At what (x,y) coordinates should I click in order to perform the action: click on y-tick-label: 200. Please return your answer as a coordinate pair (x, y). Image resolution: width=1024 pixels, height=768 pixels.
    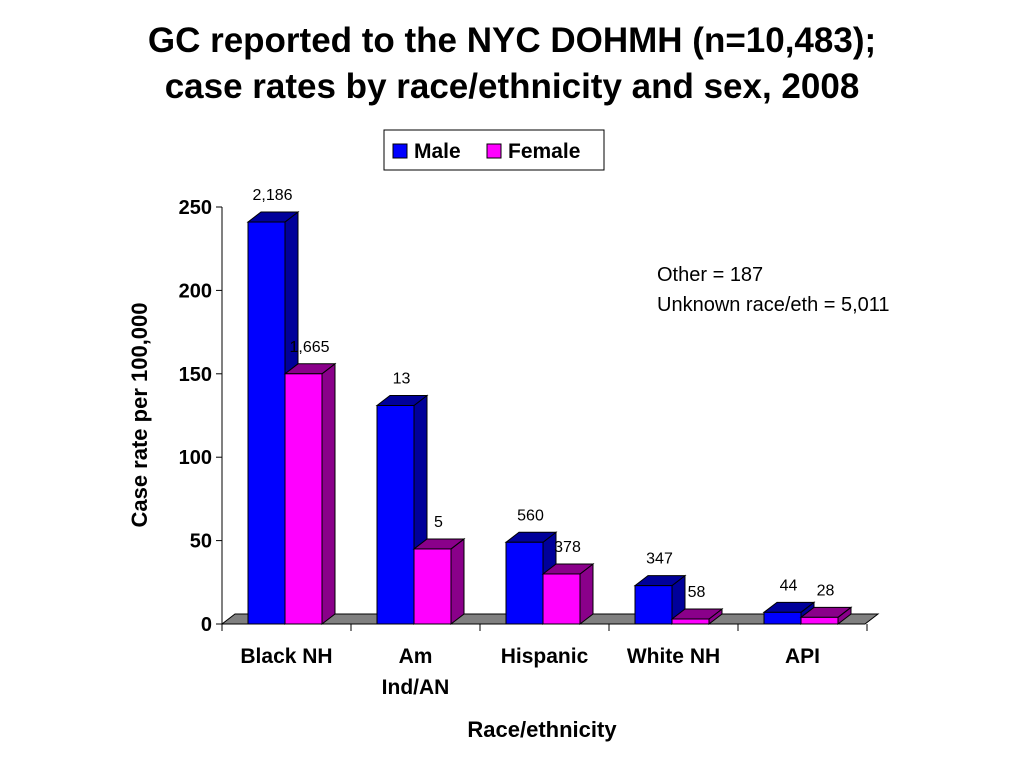
    Looking at the image, I should click on (195, 291).